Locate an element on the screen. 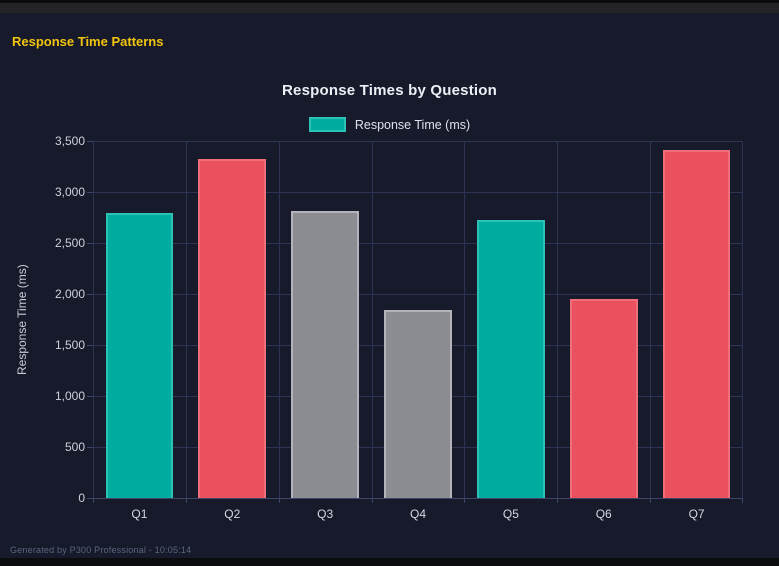  y-tick-label: 500 is located at coordinates (74, 447).